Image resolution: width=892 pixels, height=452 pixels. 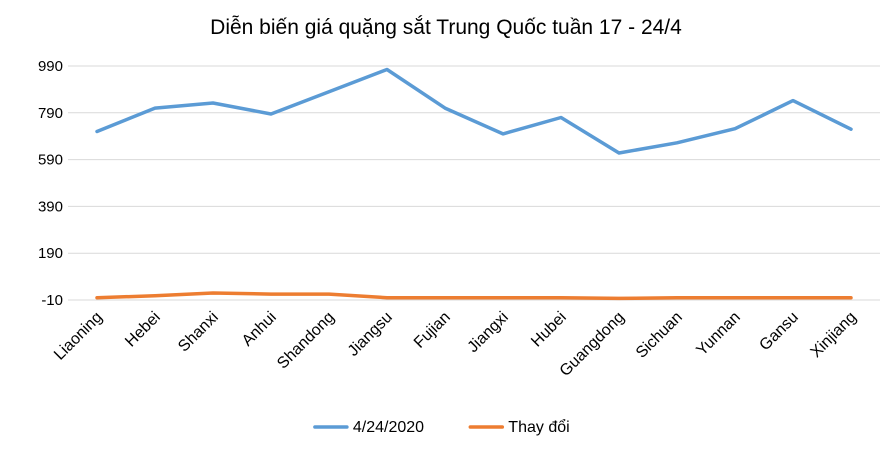 What do you see at coordinates (441, 427) in the screenshot?
I see `legend: 4/24/2020 Thay đổi` at bounding box center [441, 427].